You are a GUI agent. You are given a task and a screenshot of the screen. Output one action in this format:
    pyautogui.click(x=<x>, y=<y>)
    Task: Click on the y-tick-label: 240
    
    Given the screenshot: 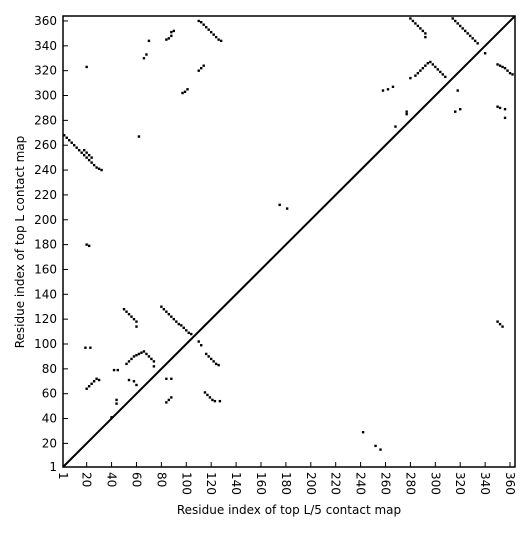 What is the action you would take?
    pyautogui.click(x=45, y=170)
    